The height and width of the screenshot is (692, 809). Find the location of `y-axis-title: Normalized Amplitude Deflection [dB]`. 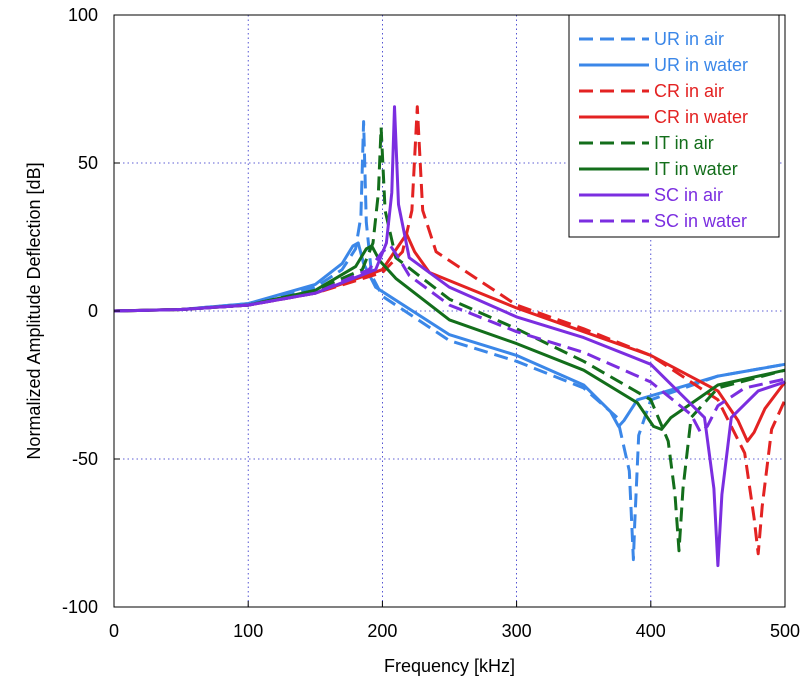

y-axis-title: Normalized Amplitude Deflection [dB] is located at coordinates (34, 310).